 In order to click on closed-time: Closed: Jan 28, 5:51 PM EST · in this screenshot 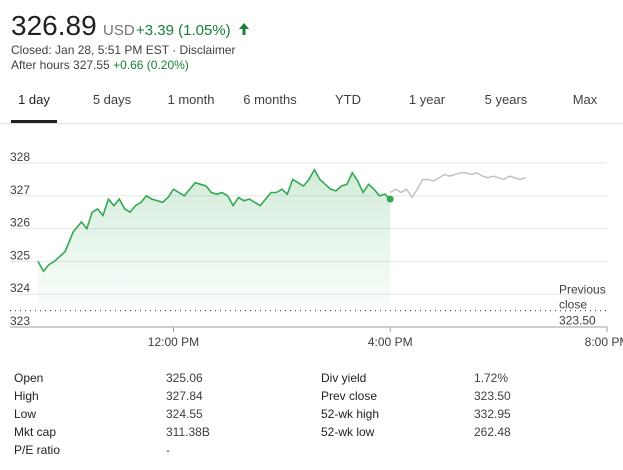, I will do `click(95, 50)`.